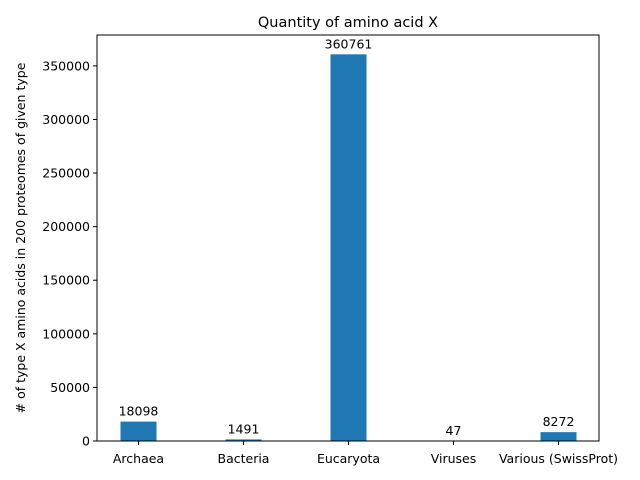 The image size is (640, 480). Describe the element at coordinates (454, 430) in the screenshot. I see `data-label: 47` at that location.